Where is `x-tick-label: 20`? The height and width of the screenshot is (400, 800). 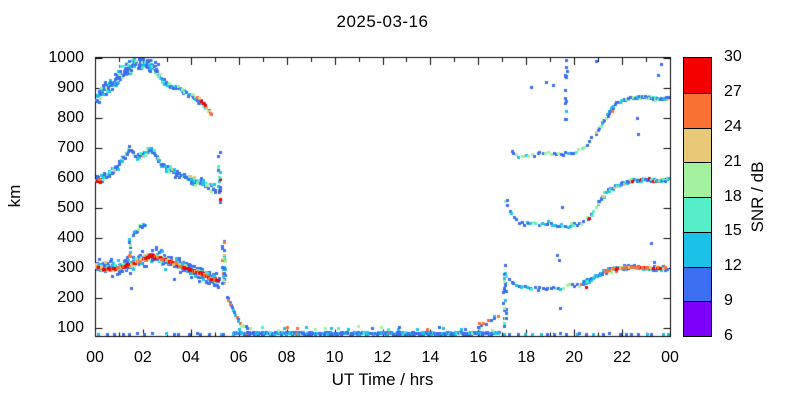 x-tick-label: 20 is located at coordinates (574, 357).